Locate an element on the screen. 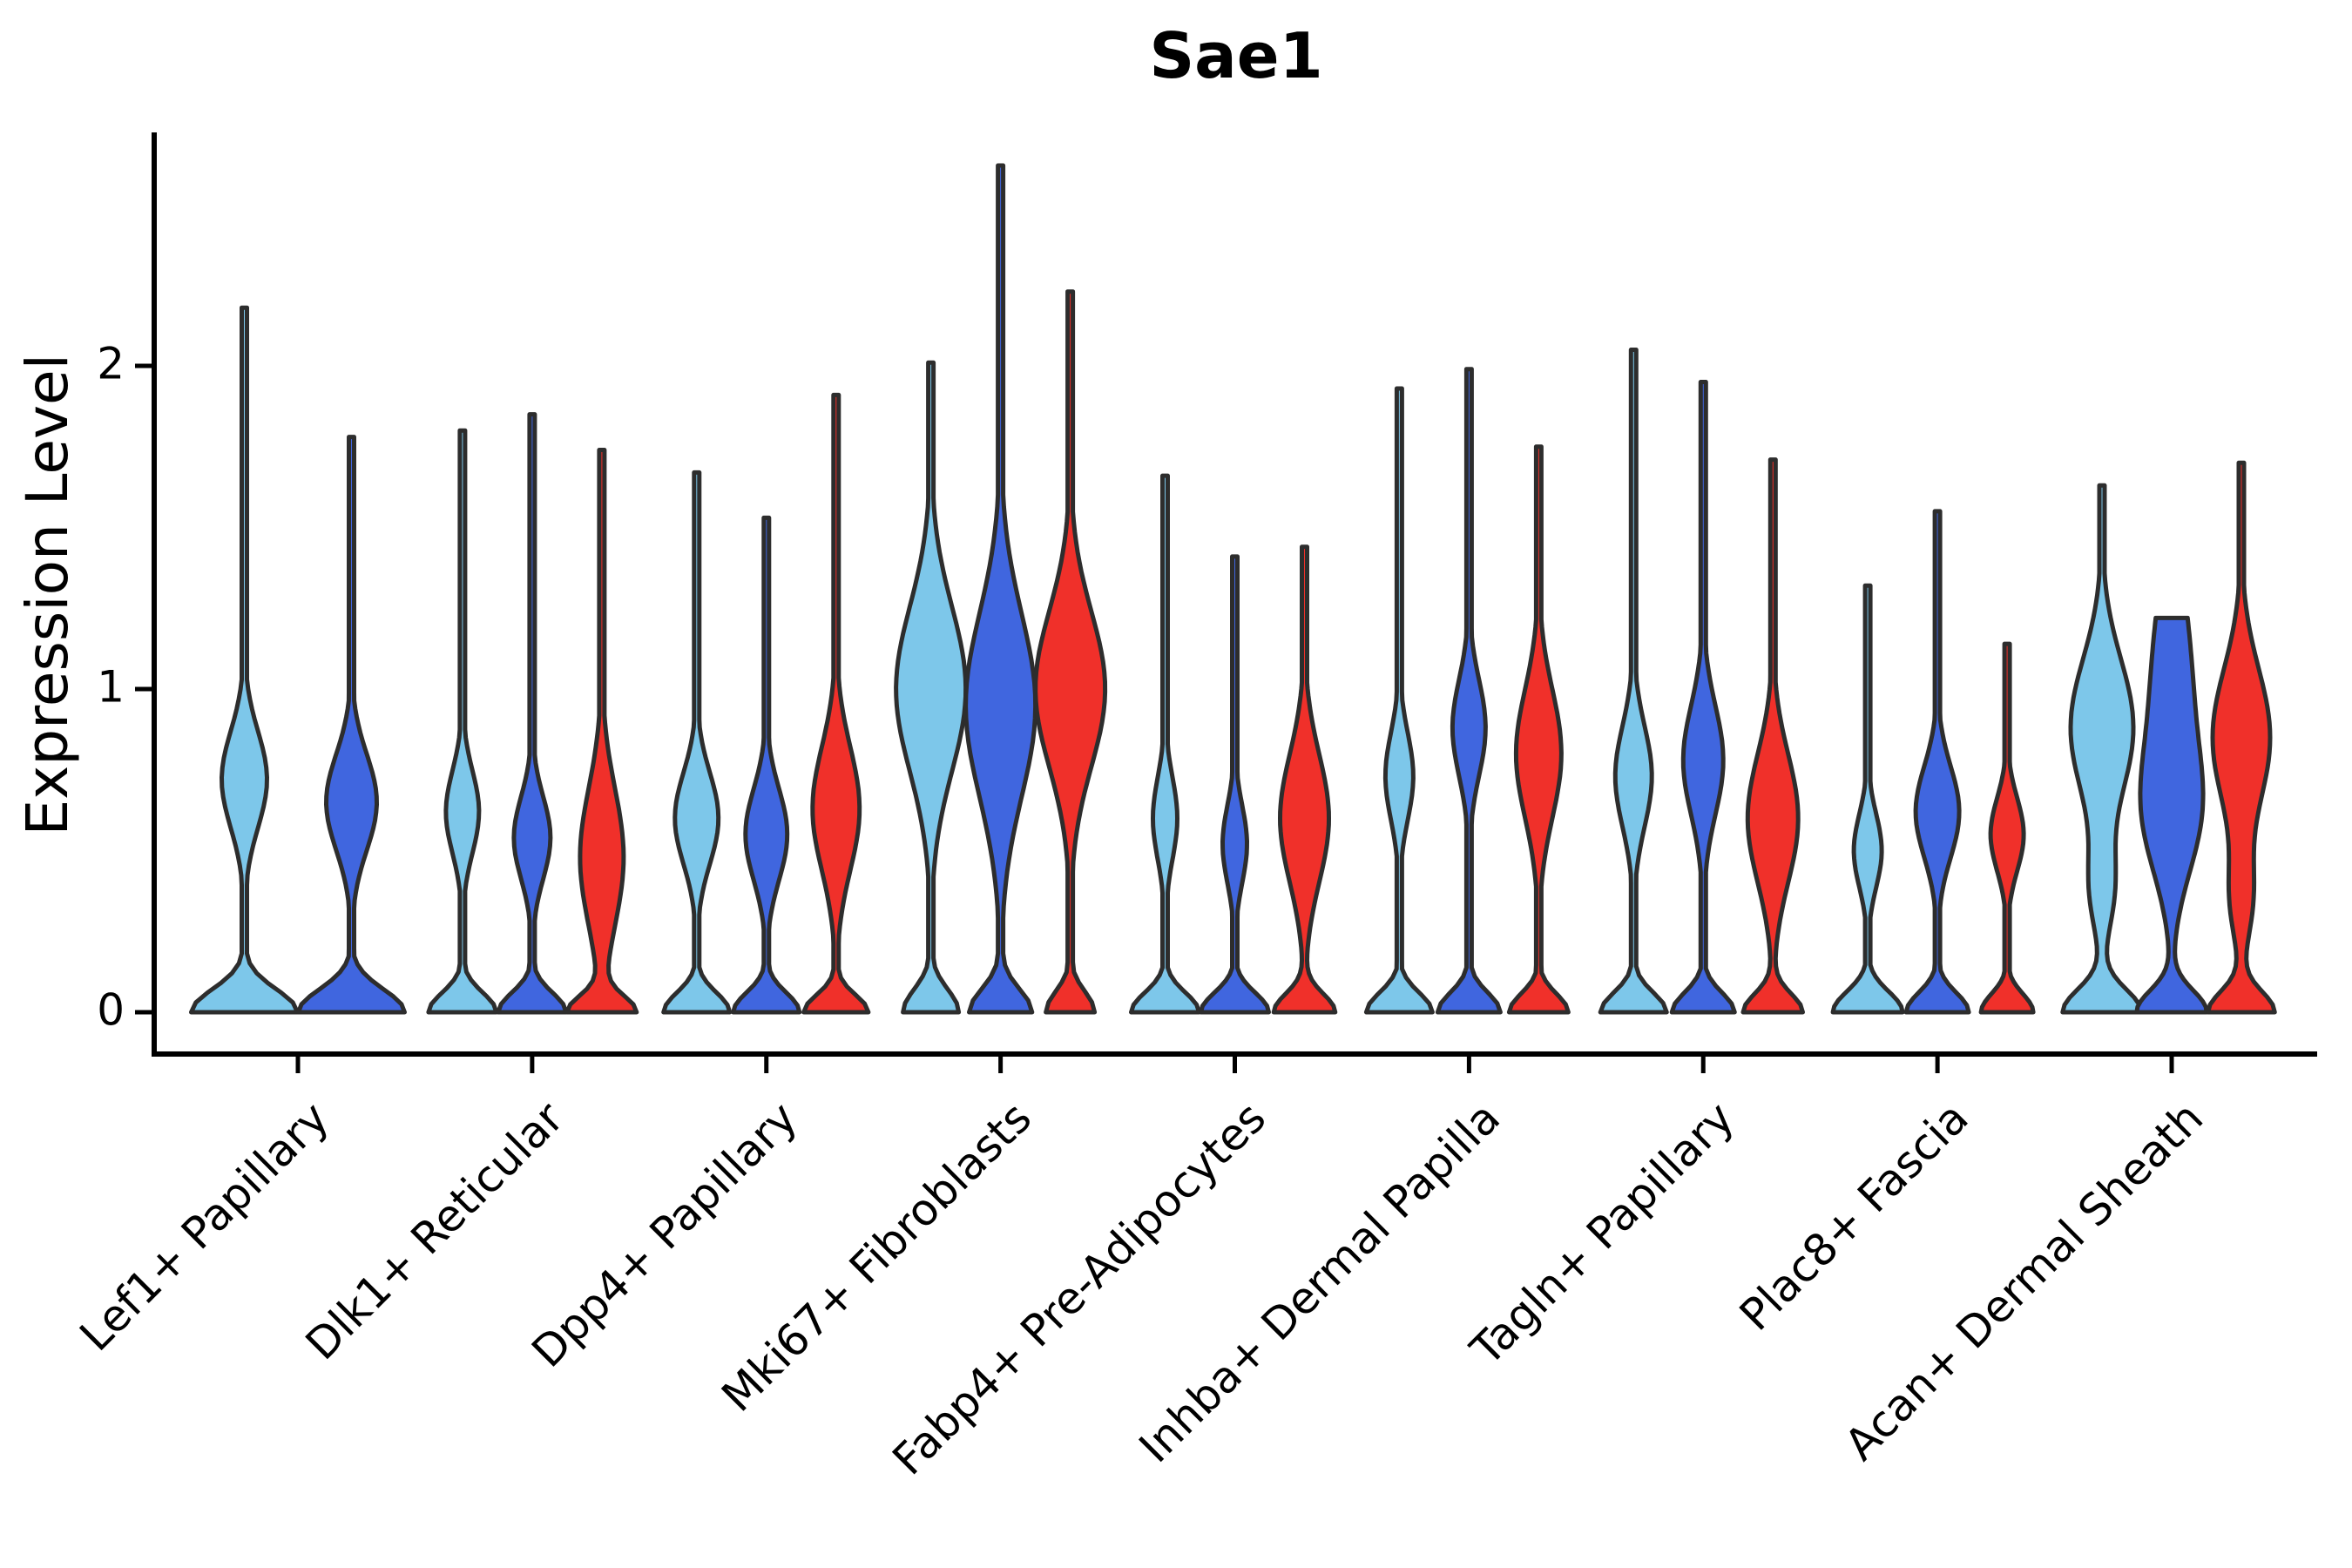 This screenshot has width=2352, height=1568. violin-red-mki67-fibroblasts is located at coordinates (1070, 652).